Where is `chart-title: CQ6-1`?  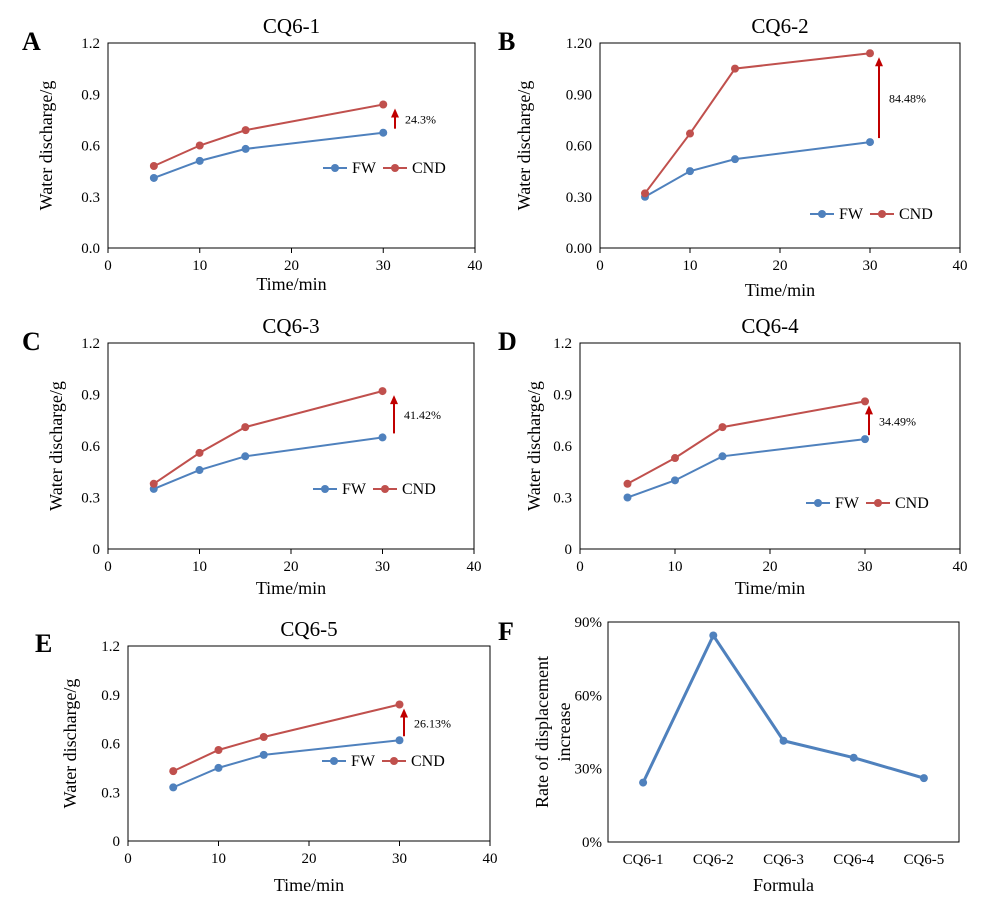
chart-title: CQ6-1 is located at coordinates (291, 26).